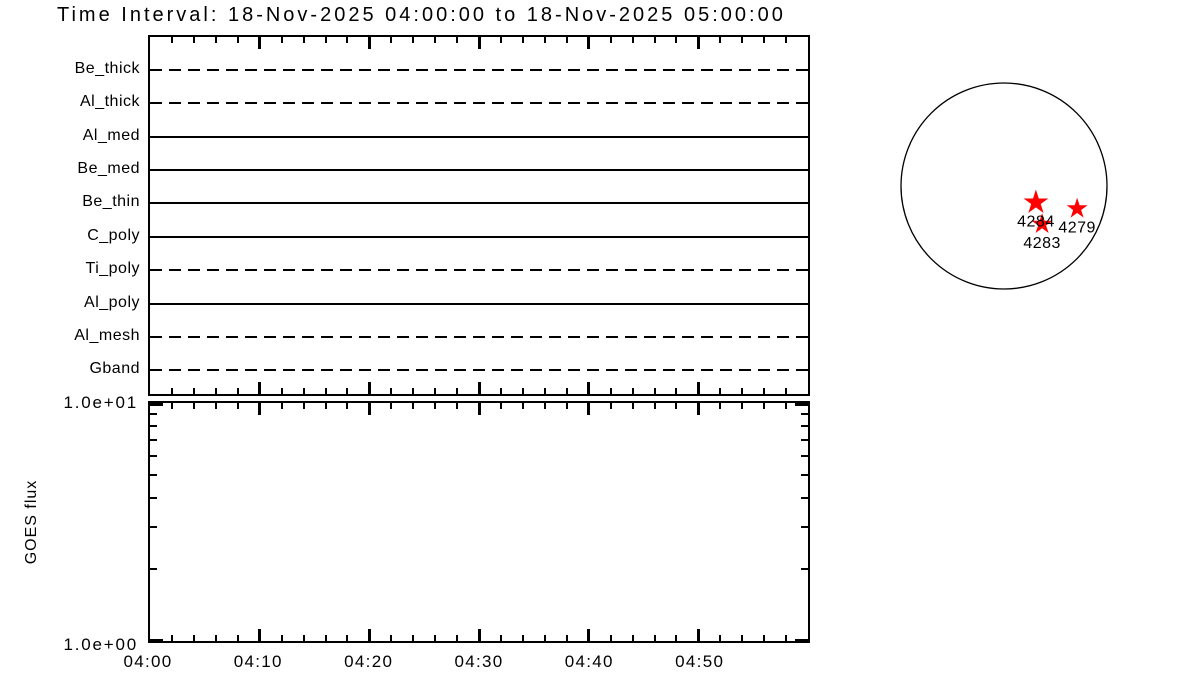  Describe the element at coordinates (113, 235) in the screenshot. I see `filter-label-C_poly: C_poly` at that location.